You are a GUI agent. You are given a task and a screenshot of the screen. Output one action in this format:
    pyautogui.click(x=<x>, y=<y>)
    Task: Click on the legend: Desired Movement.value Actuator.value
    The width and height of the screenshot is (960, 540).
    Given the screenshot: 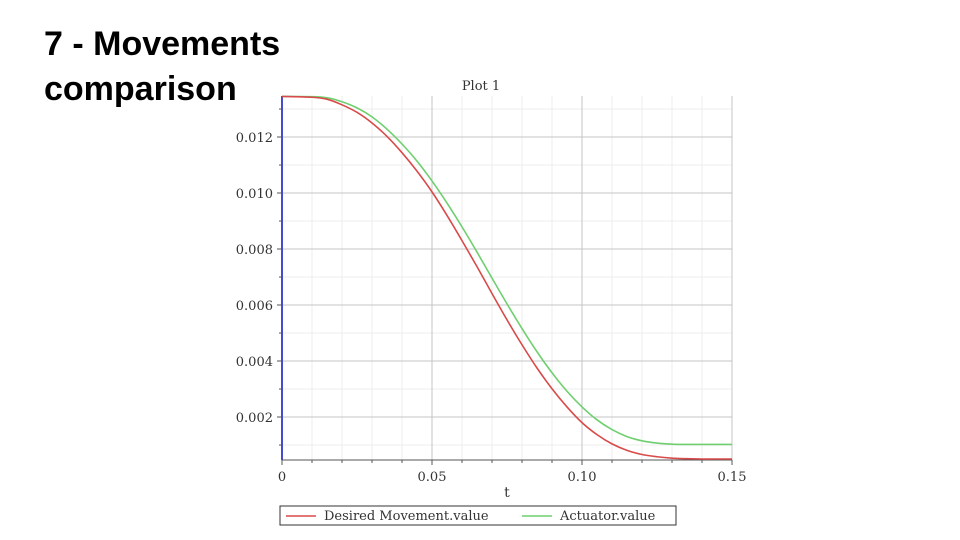 What is the action you would take?
    pyautogui.click(x=478, y=515)
    